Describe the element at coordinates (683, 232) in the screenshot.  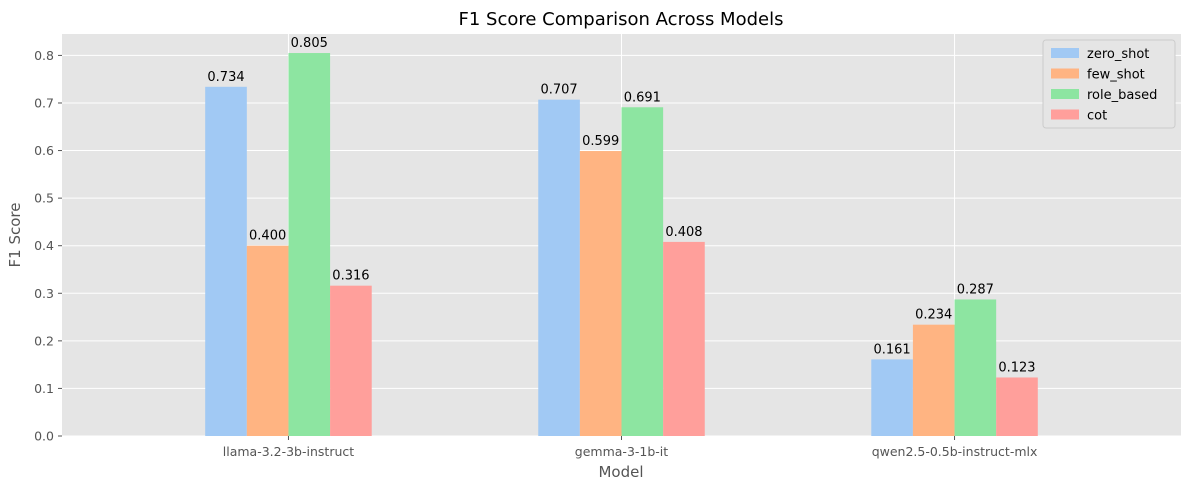
I see `bar-value-label: 0.408` at that location.